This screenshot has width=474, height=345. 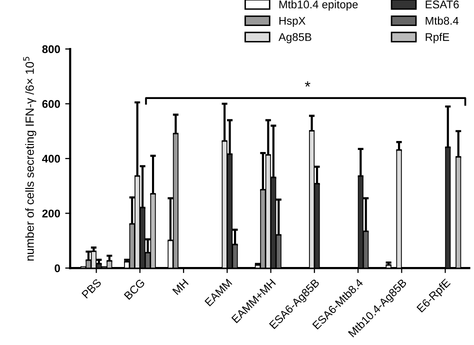 What do you see at coordinates (29, 158) in the screenshot?
I see `y-axis-title: number of cells secreting IFN-γ /6× 10$^{5}$` at bounding box center [29, 158].